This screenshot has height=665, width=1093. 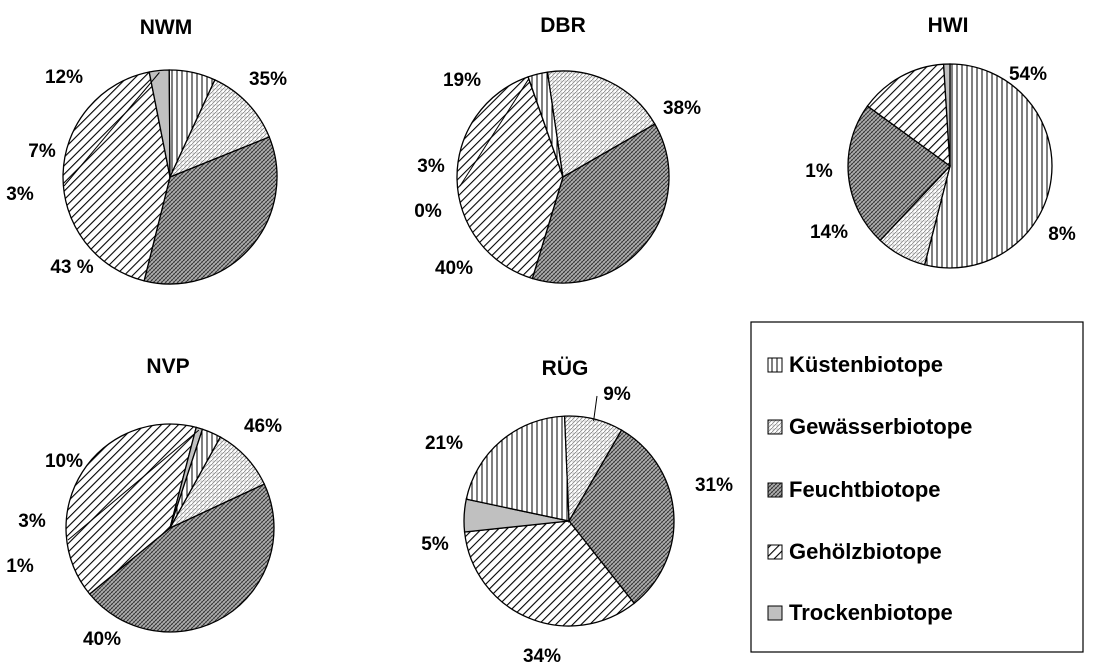 What do you see at coordinates (866, 364) in the screenshot?
I see `legend-label-kuestenbiotope: Küstenbiotope` at bounding box center [866, 364].